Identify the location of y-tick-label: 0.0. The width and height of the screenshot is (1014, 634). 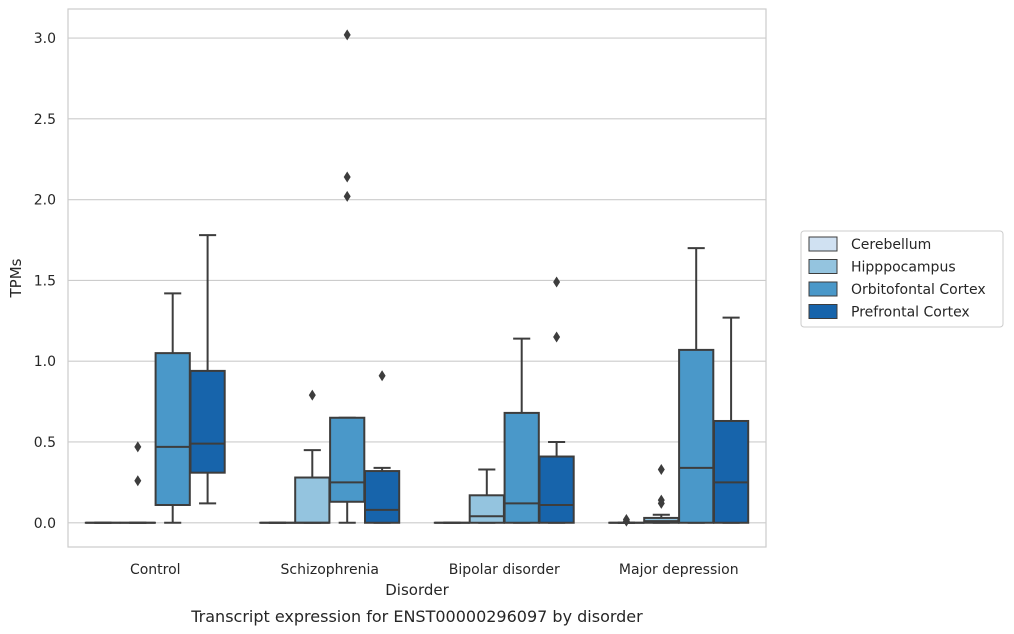
(45, 524).